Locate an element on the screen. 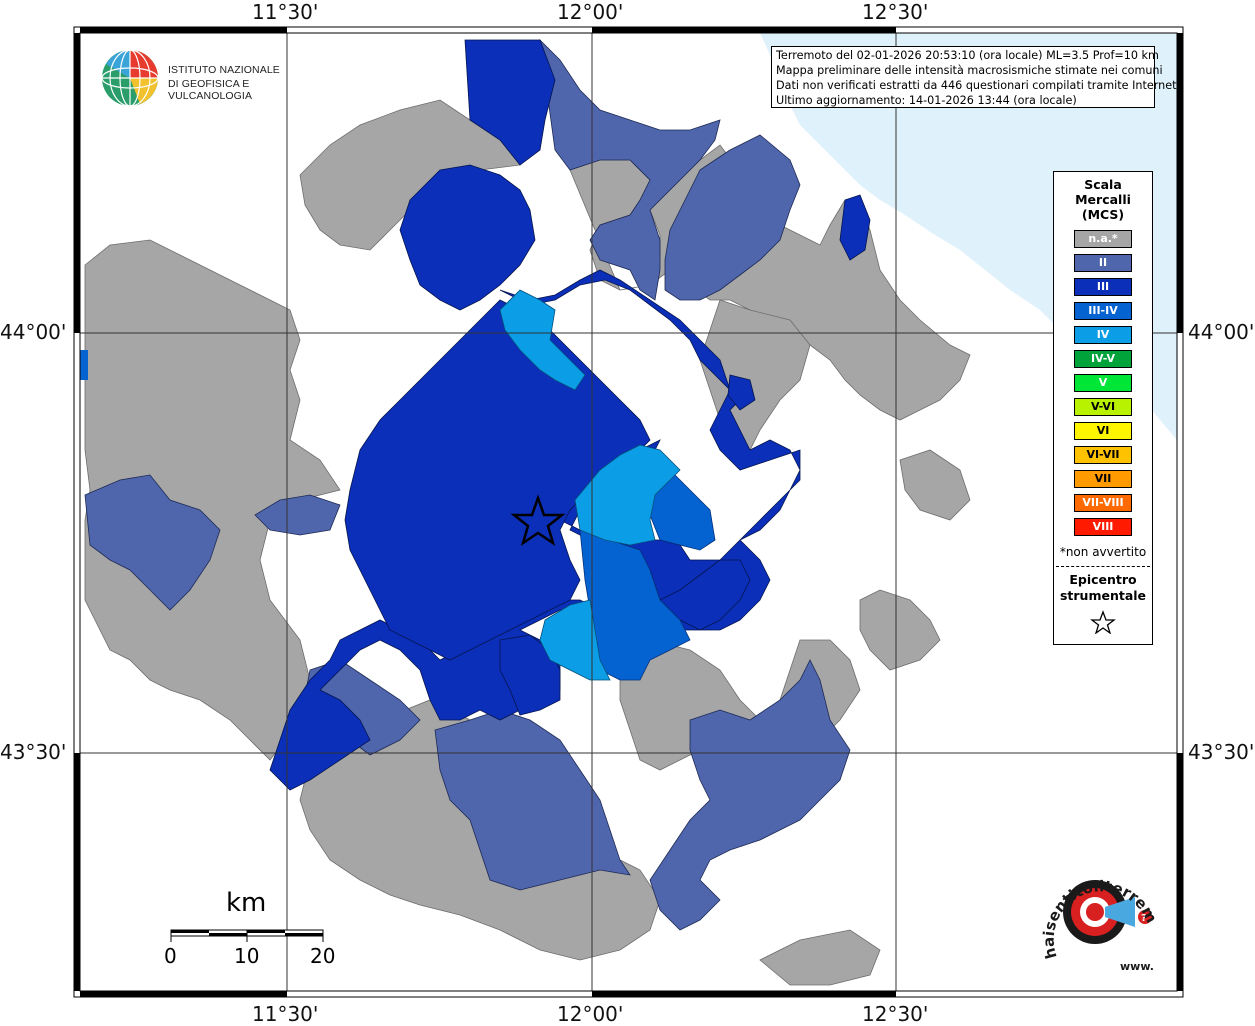 The height and width of the screenshot is (1026, 1255). legend-epicenter-line2: strumentale is located at coordinates (1103, 595).